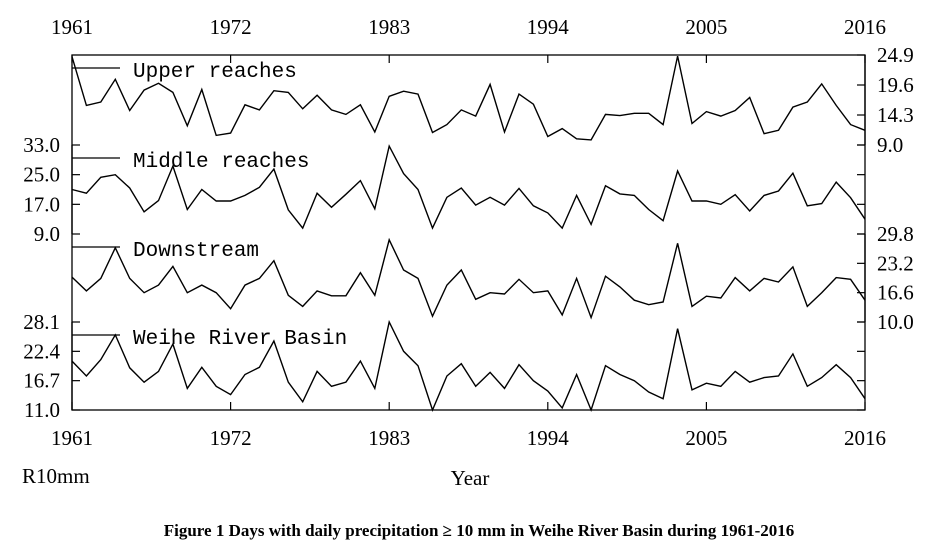  I want to click on series-name-label: Upper reaches, so click(215, 72).